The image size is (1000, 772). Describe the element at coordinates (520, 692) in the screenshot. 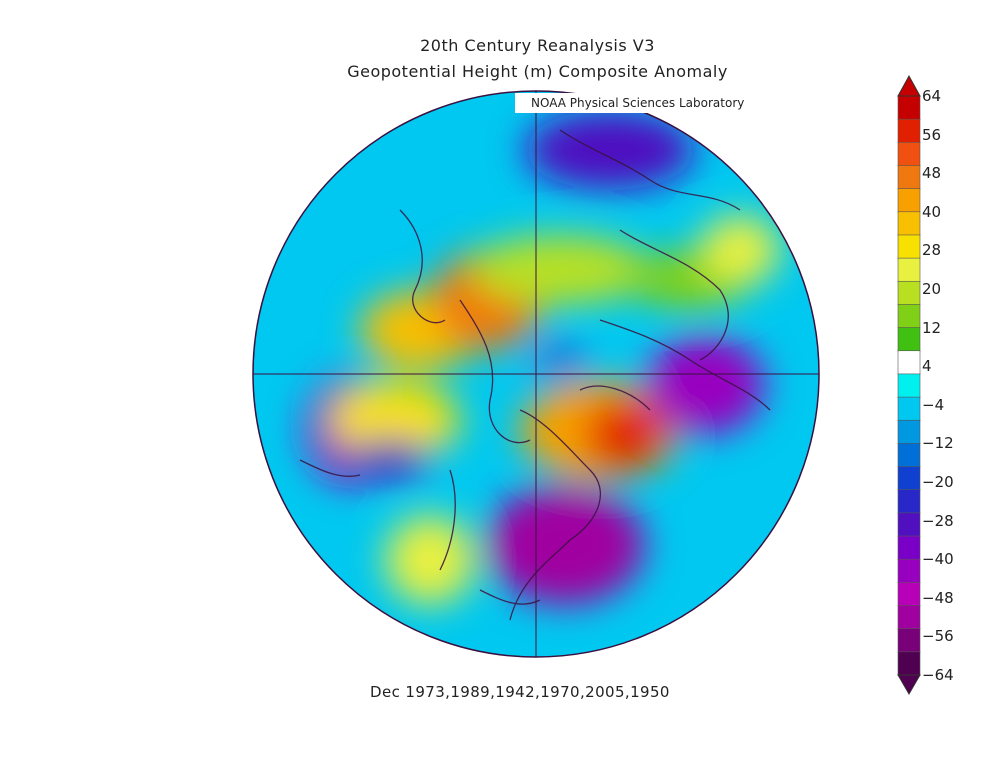

I see `date-footer: Dec 1973,1989,1942,1970,2005,1950` at that location.